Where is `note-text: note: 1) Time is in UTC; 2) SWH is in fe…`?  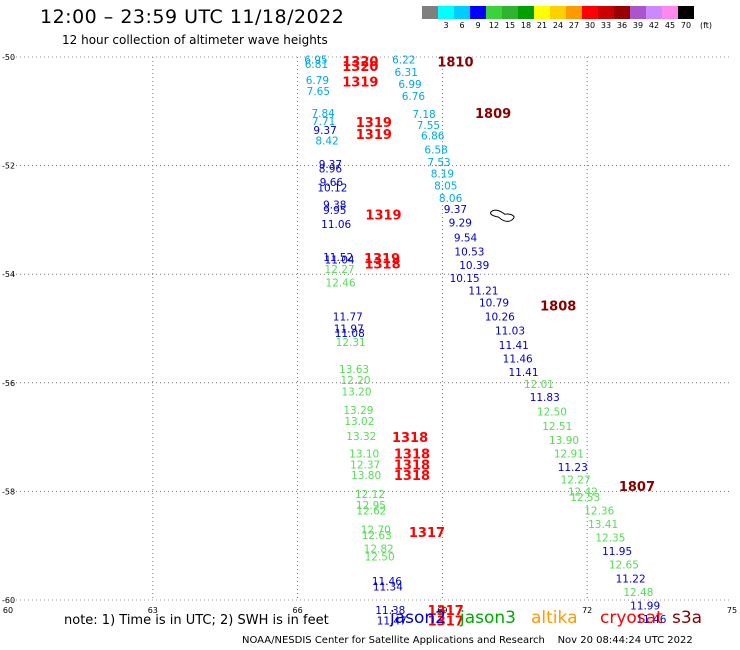 note-text: note: 1) Time is in UTC; 2) SWH is in fe… is located at coordinates (196, 620).